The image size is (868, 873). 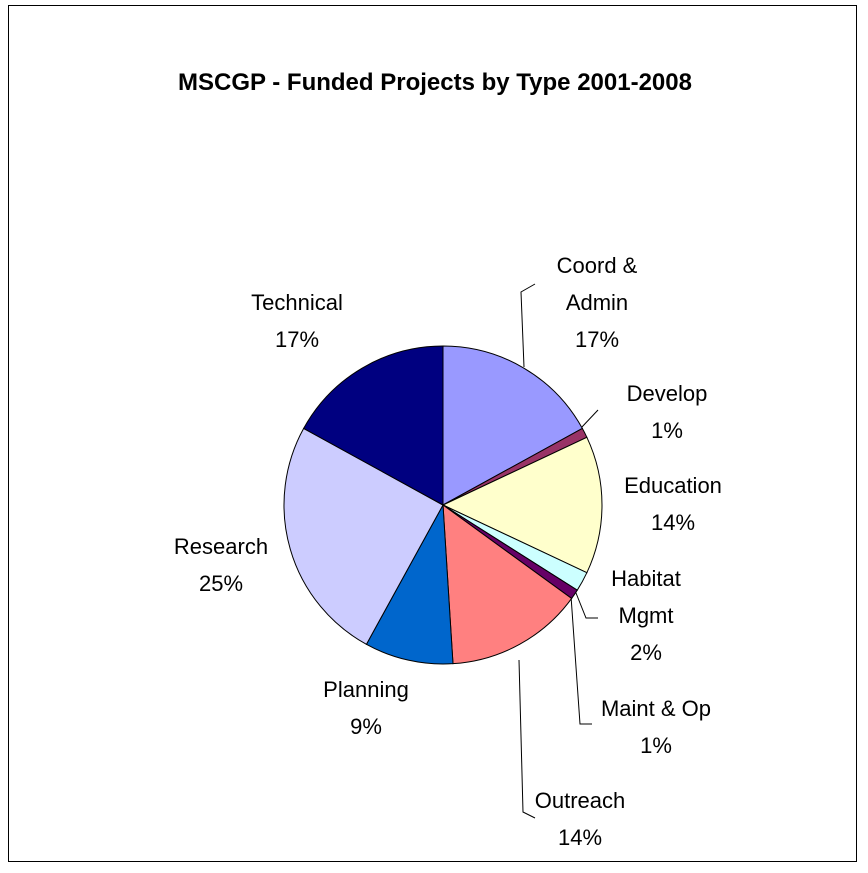 What do you see at coordinates (580, 800) in the screenshot?
I see `slice-category: Outreach` at bounding box center [580, 800].